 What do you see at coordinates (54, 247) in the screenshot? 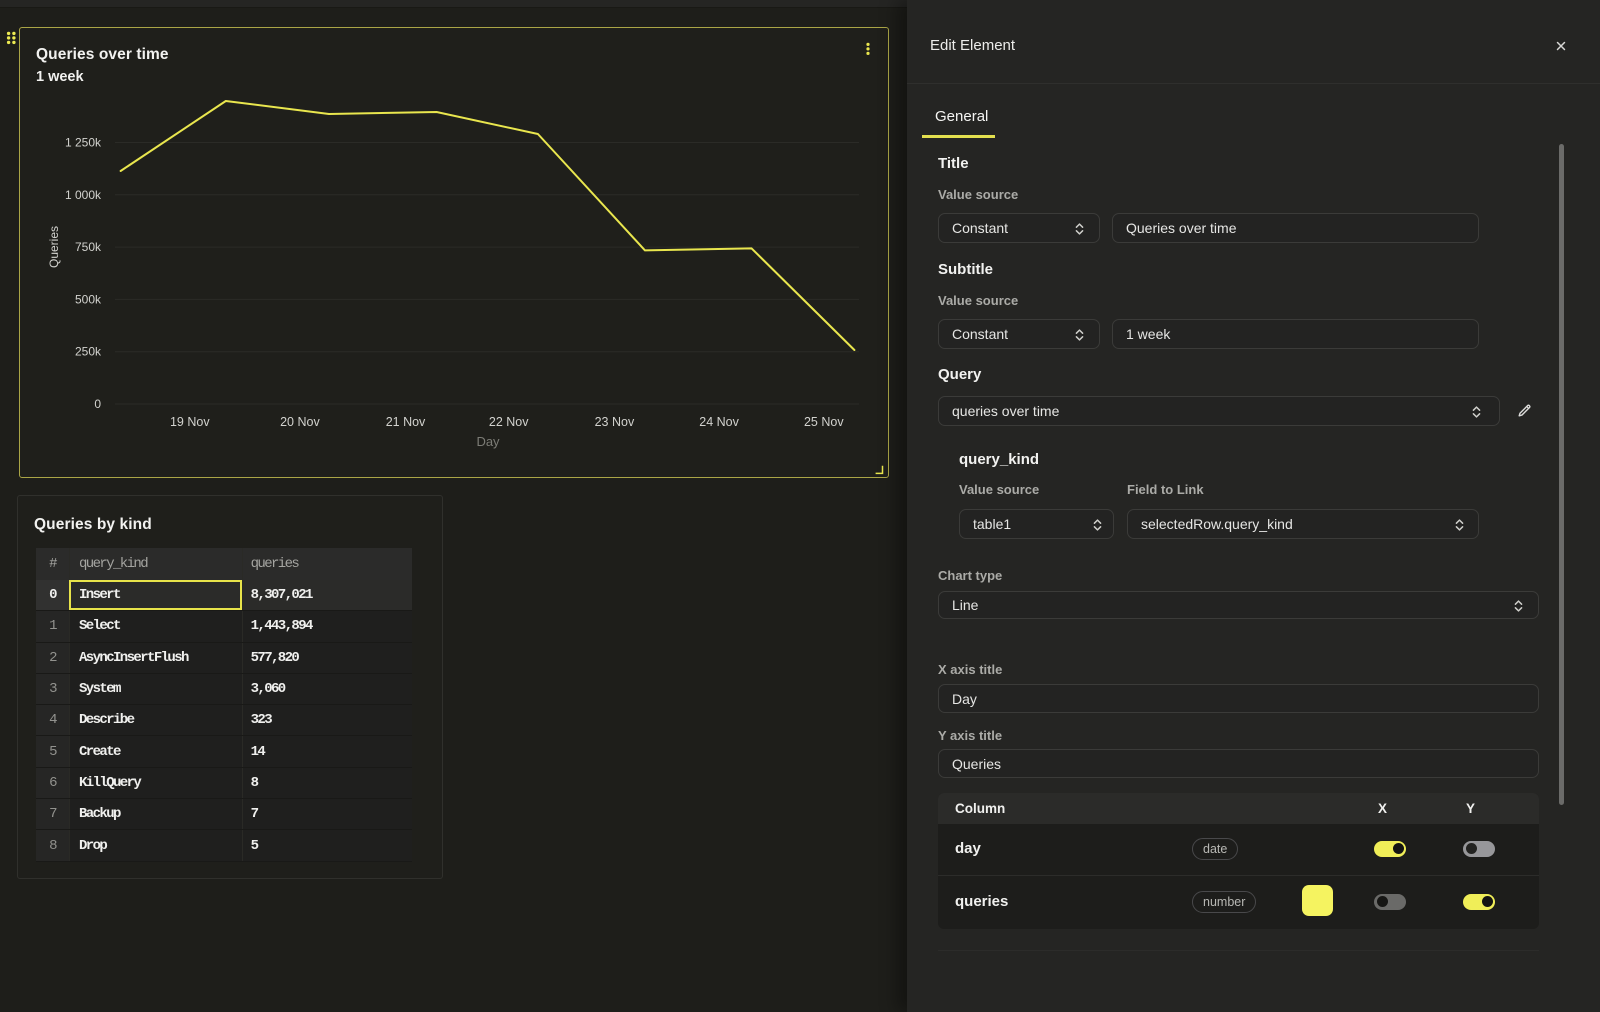
I see `svg-text: Queries` at bounding box center [54, 247].